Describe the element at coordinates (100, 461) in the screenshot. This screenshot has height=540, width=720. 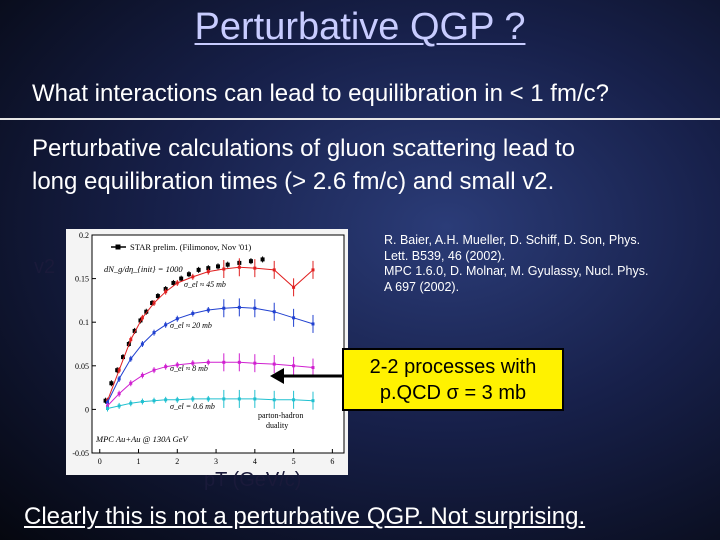
I see `x-tick-label: 0` at that location.